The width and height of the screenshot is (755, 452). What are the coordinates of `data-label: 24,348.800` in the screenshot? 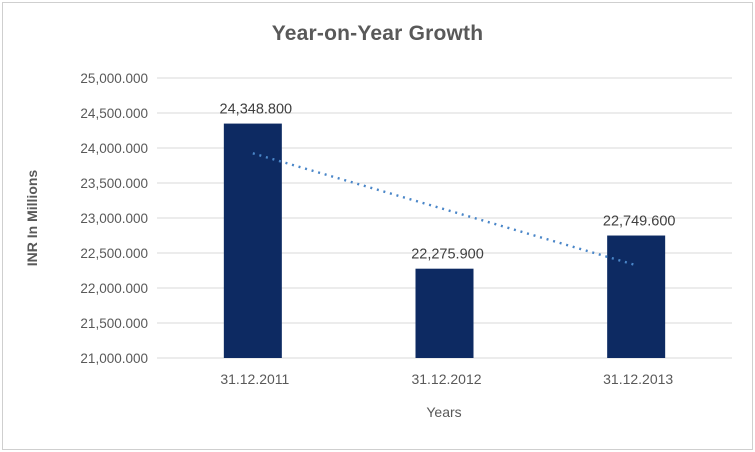 It's located at (256, 110).